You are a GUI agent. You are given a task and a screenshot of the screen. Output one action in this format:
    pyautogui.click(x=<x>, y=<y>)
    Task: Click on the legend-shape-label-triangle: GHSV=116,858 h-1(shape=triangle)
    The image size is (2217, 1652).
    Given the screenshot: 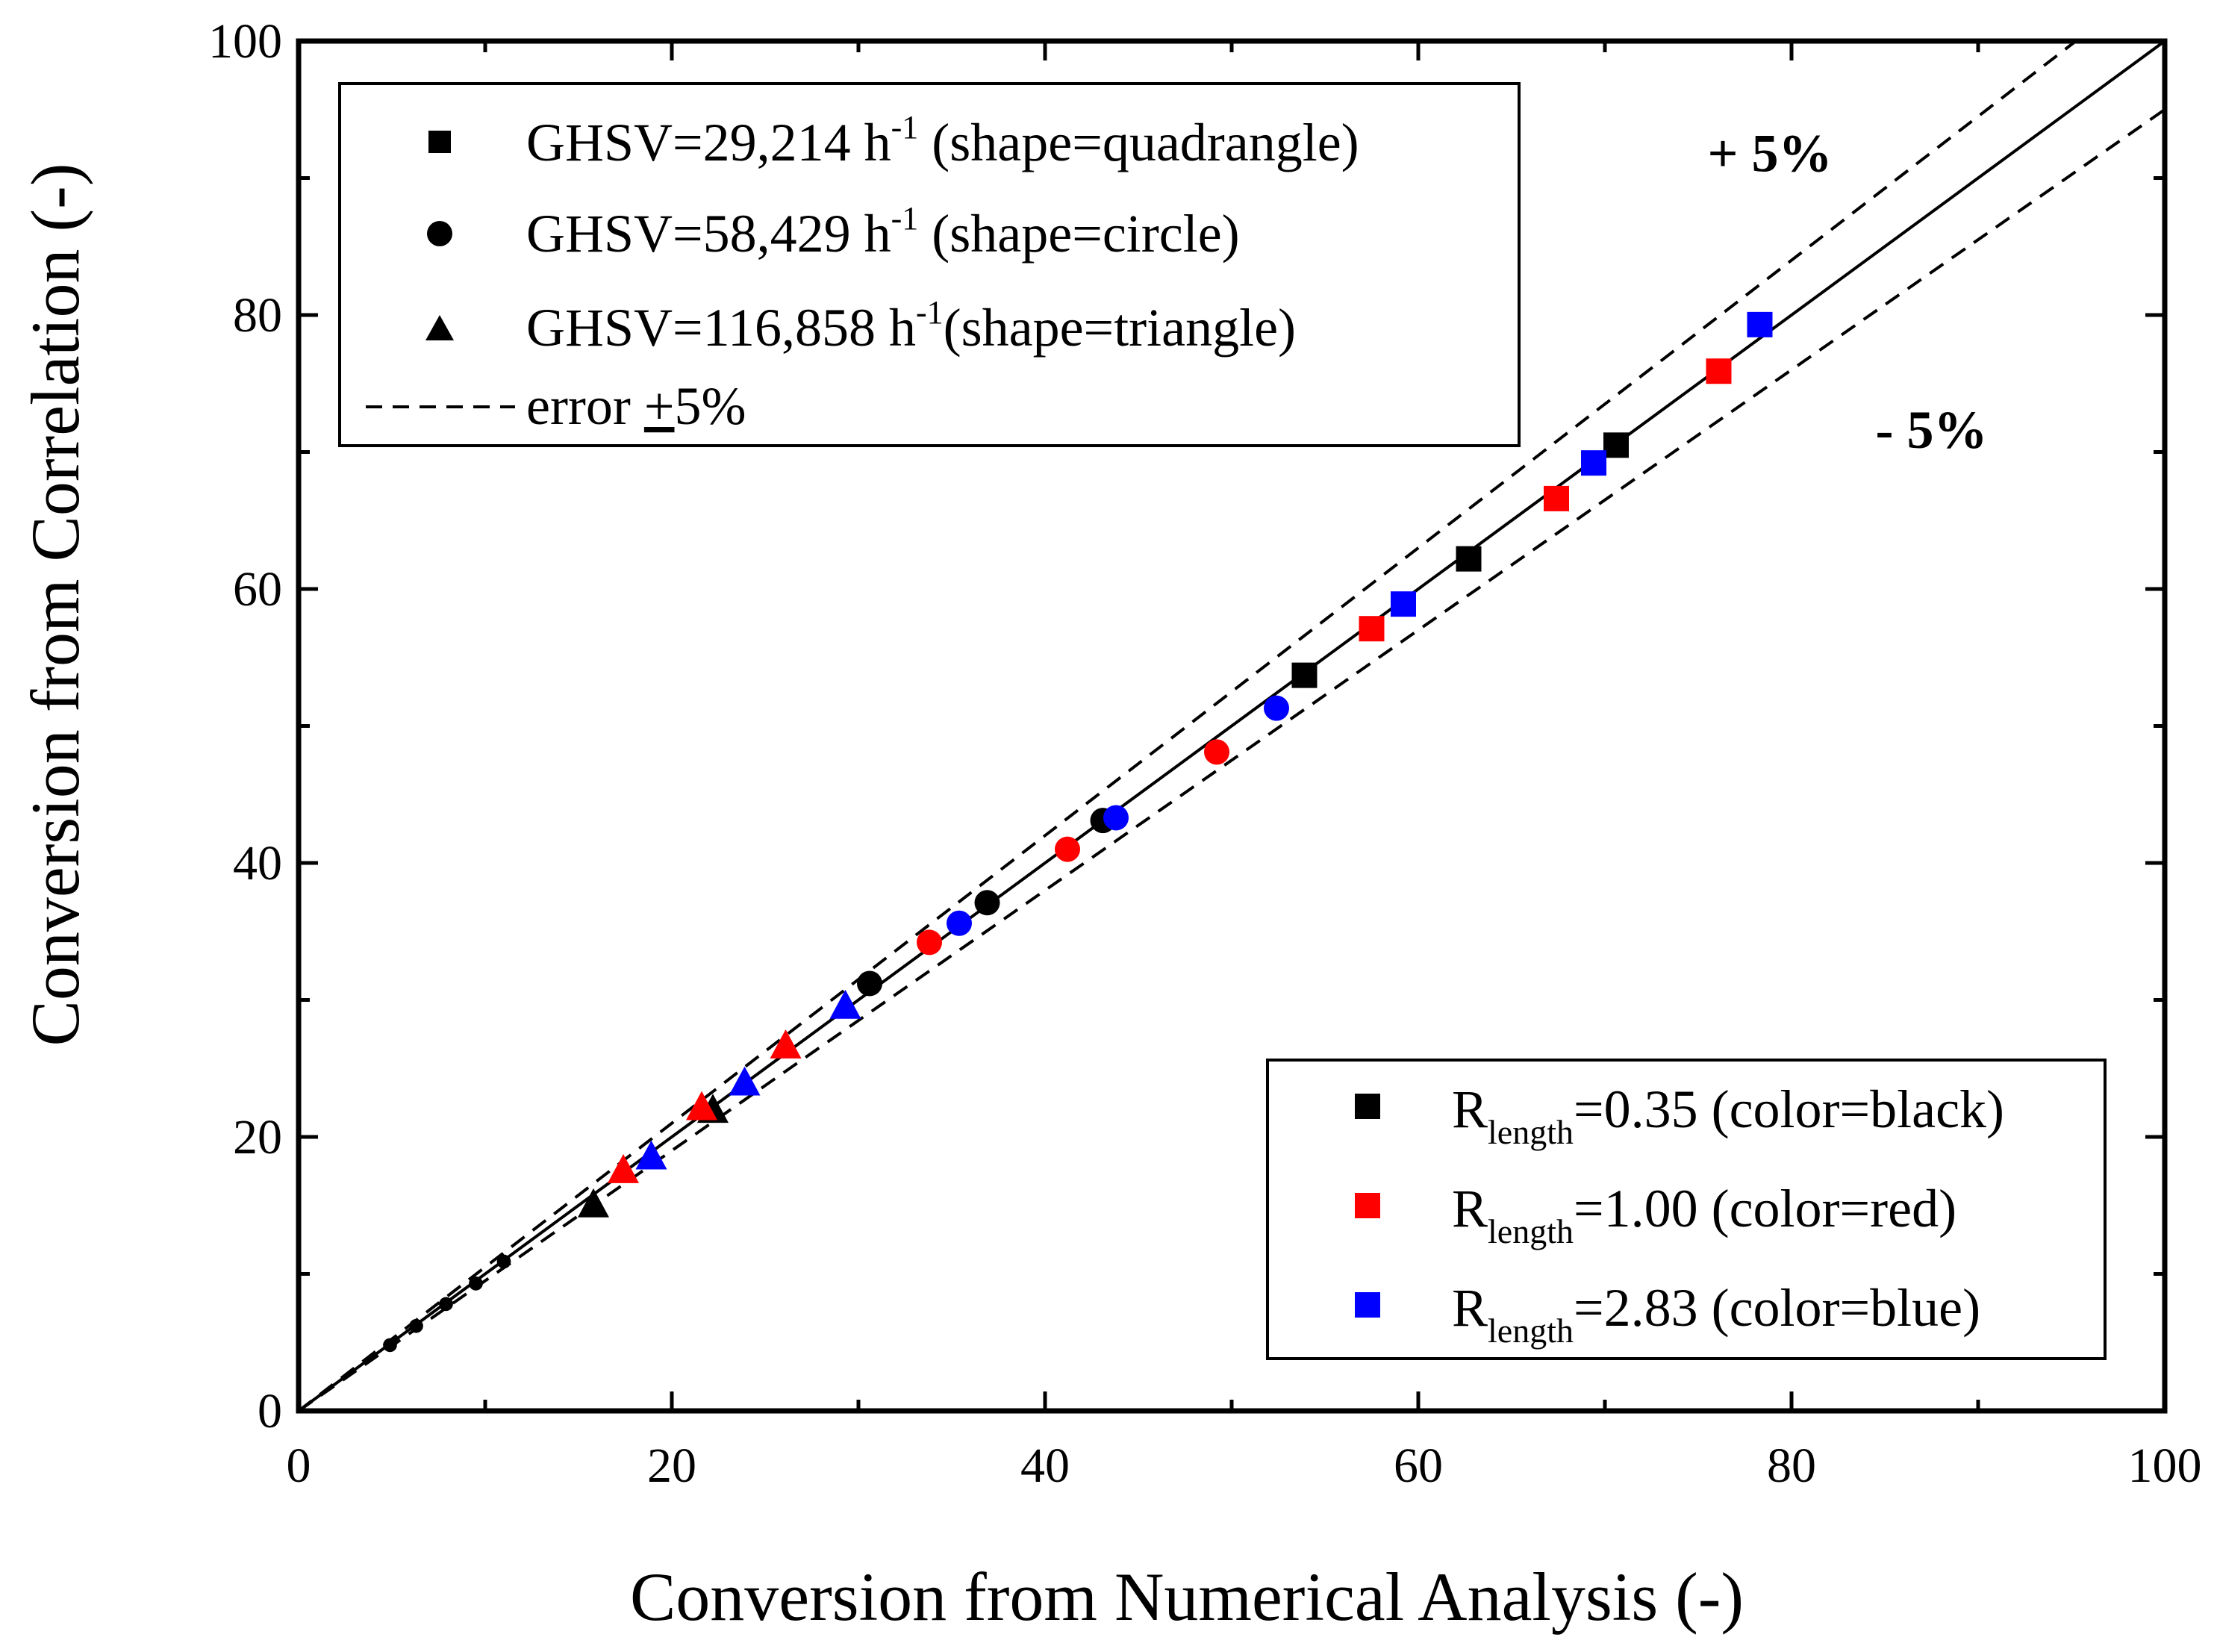 What is the action you would take?
    pyautogui.click(x=911, y=326)
    